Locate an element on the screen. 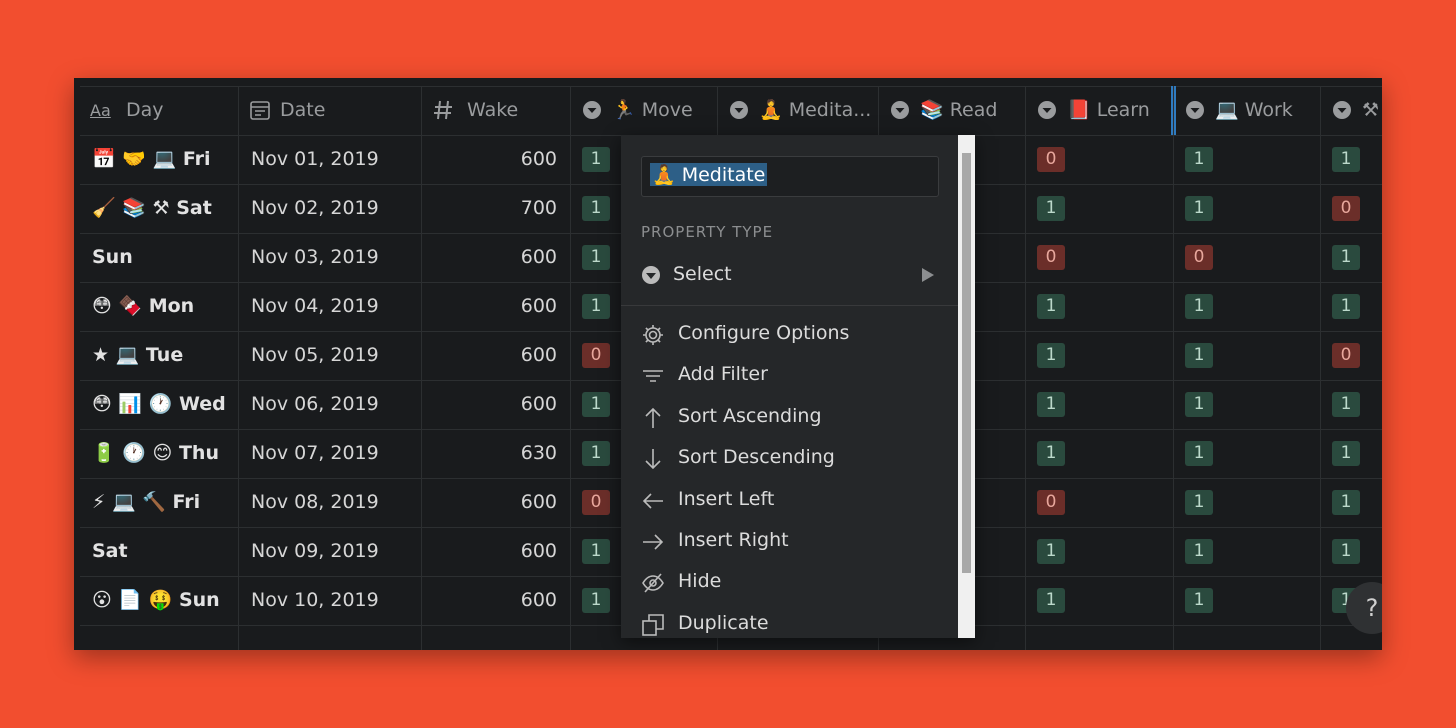  header-top is located at coordinates (731, 86).